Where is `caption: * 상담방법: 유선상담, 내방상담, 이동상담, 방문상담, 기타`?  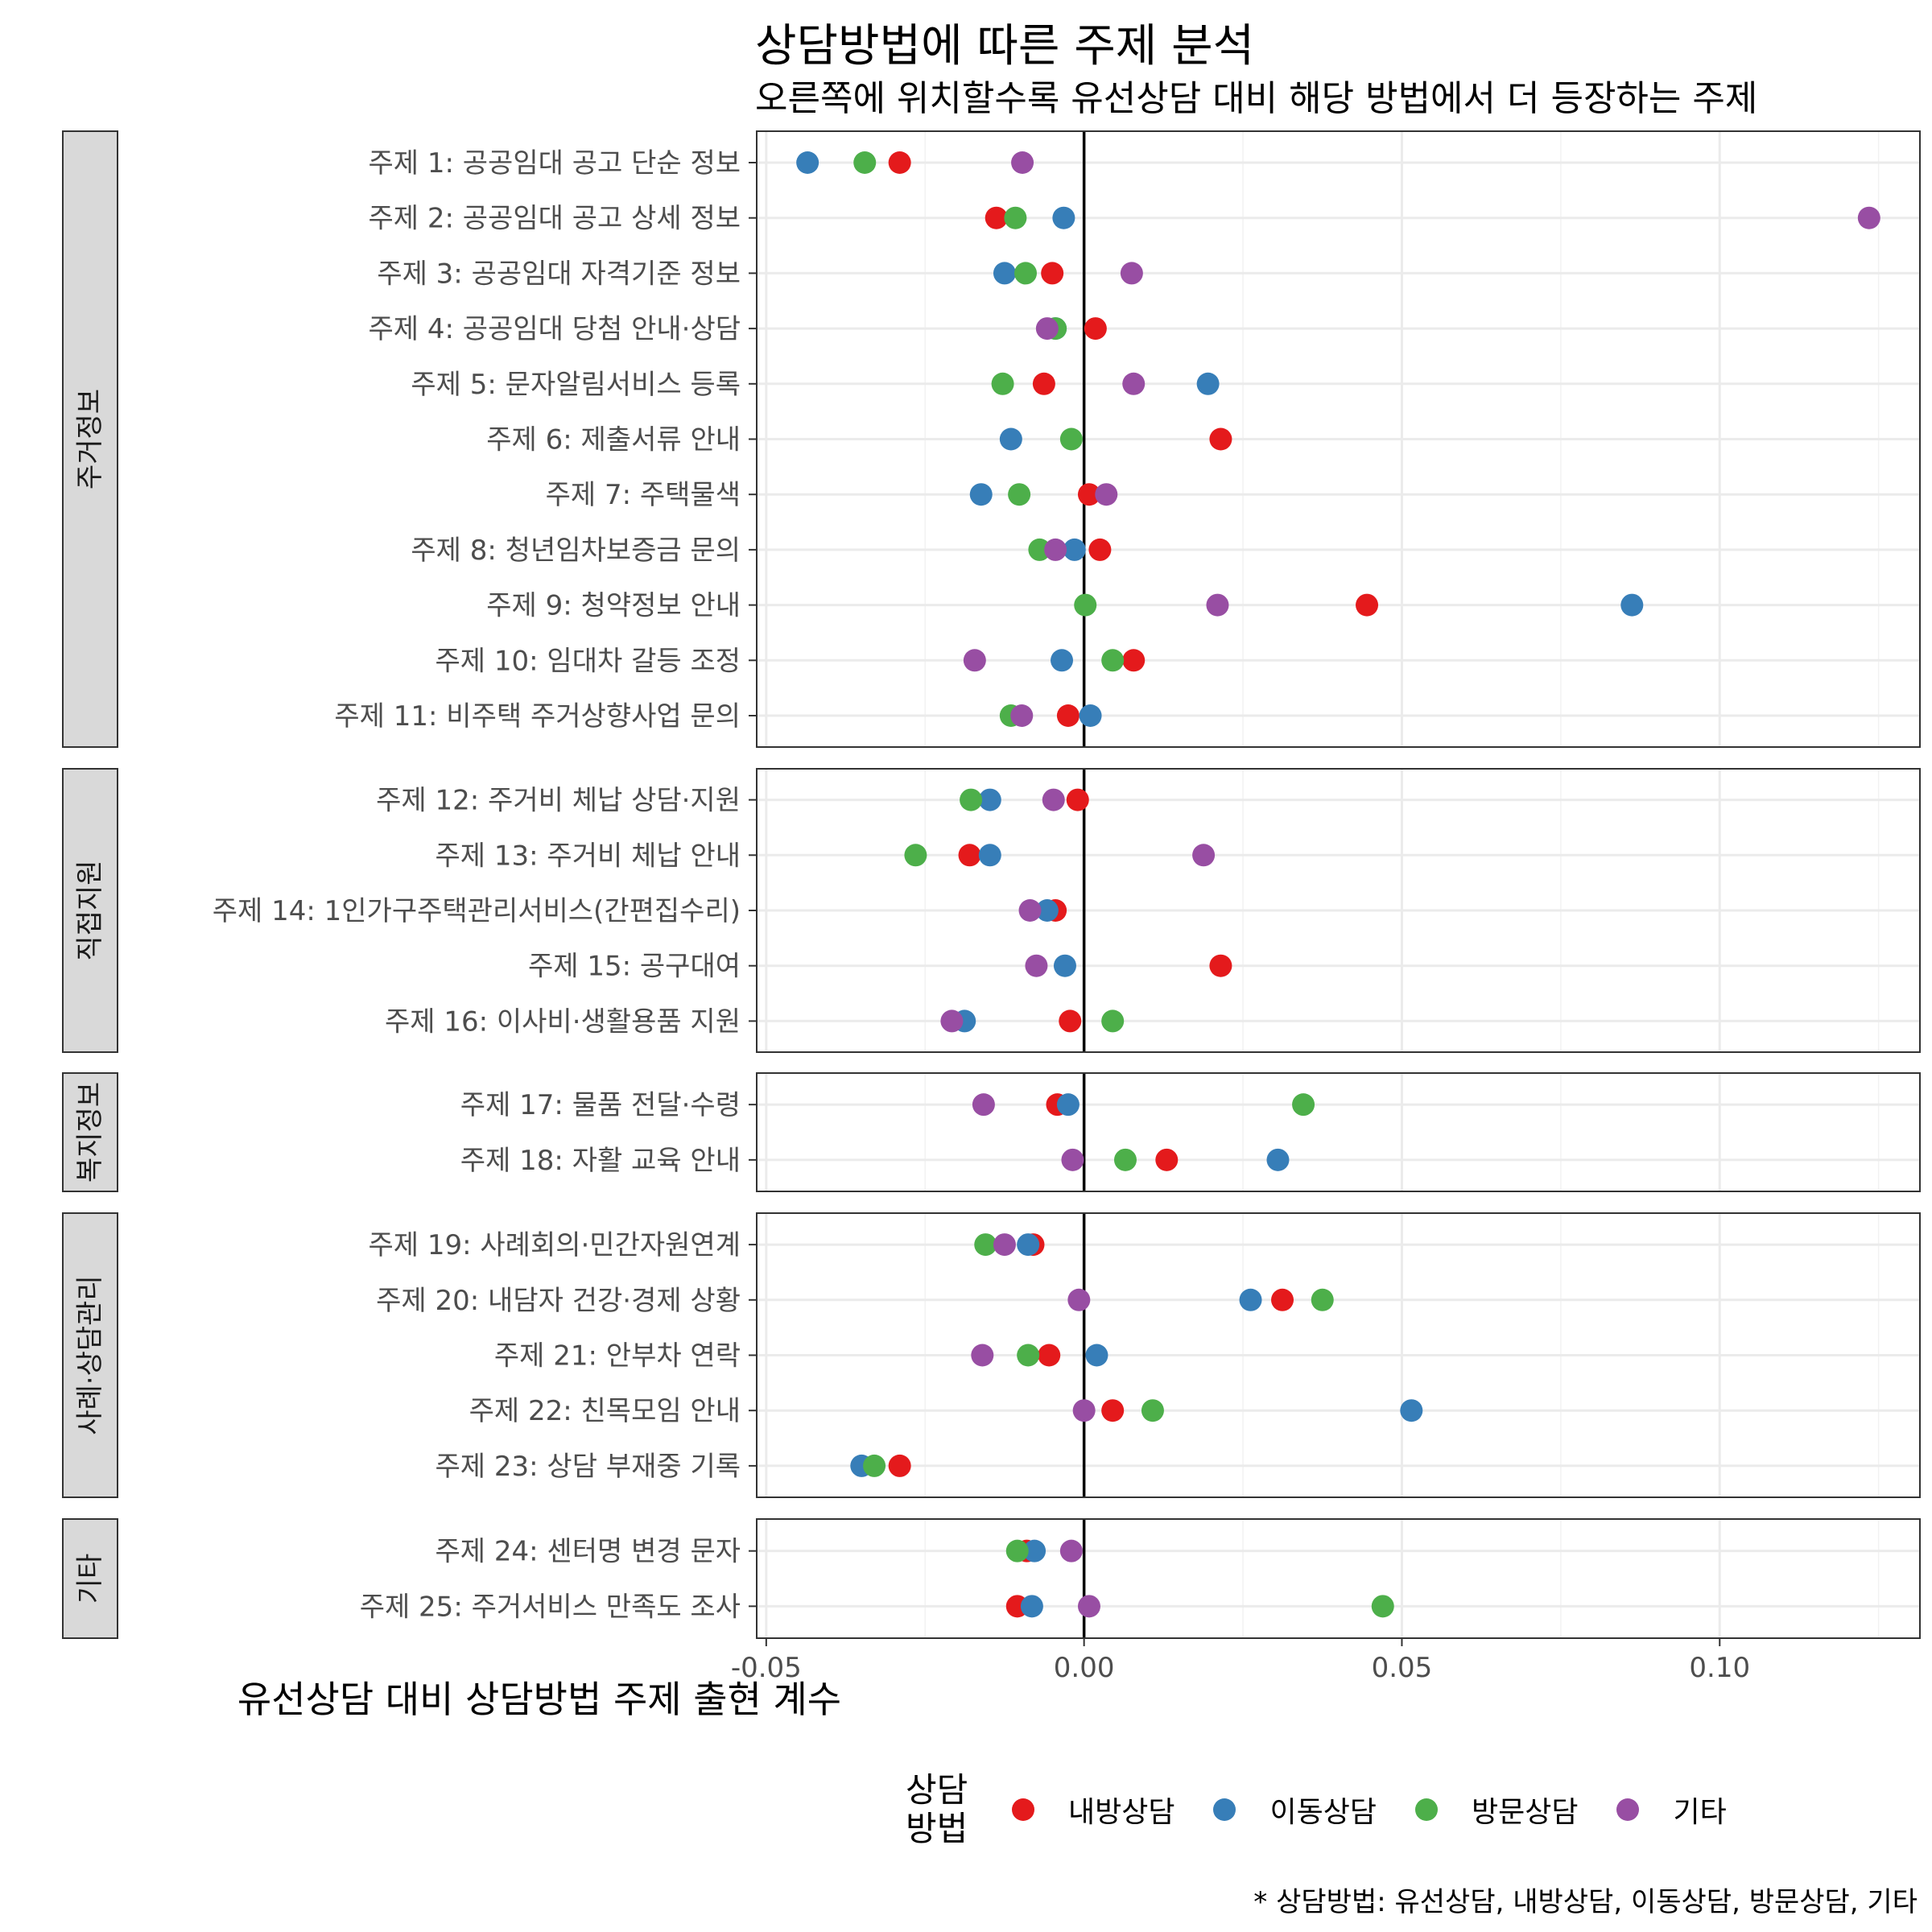 caption: * 상담방법: 유선상담, 내방상담, 이동상담, 방문상담, 기타 is located at coordinates (1585, 1902).